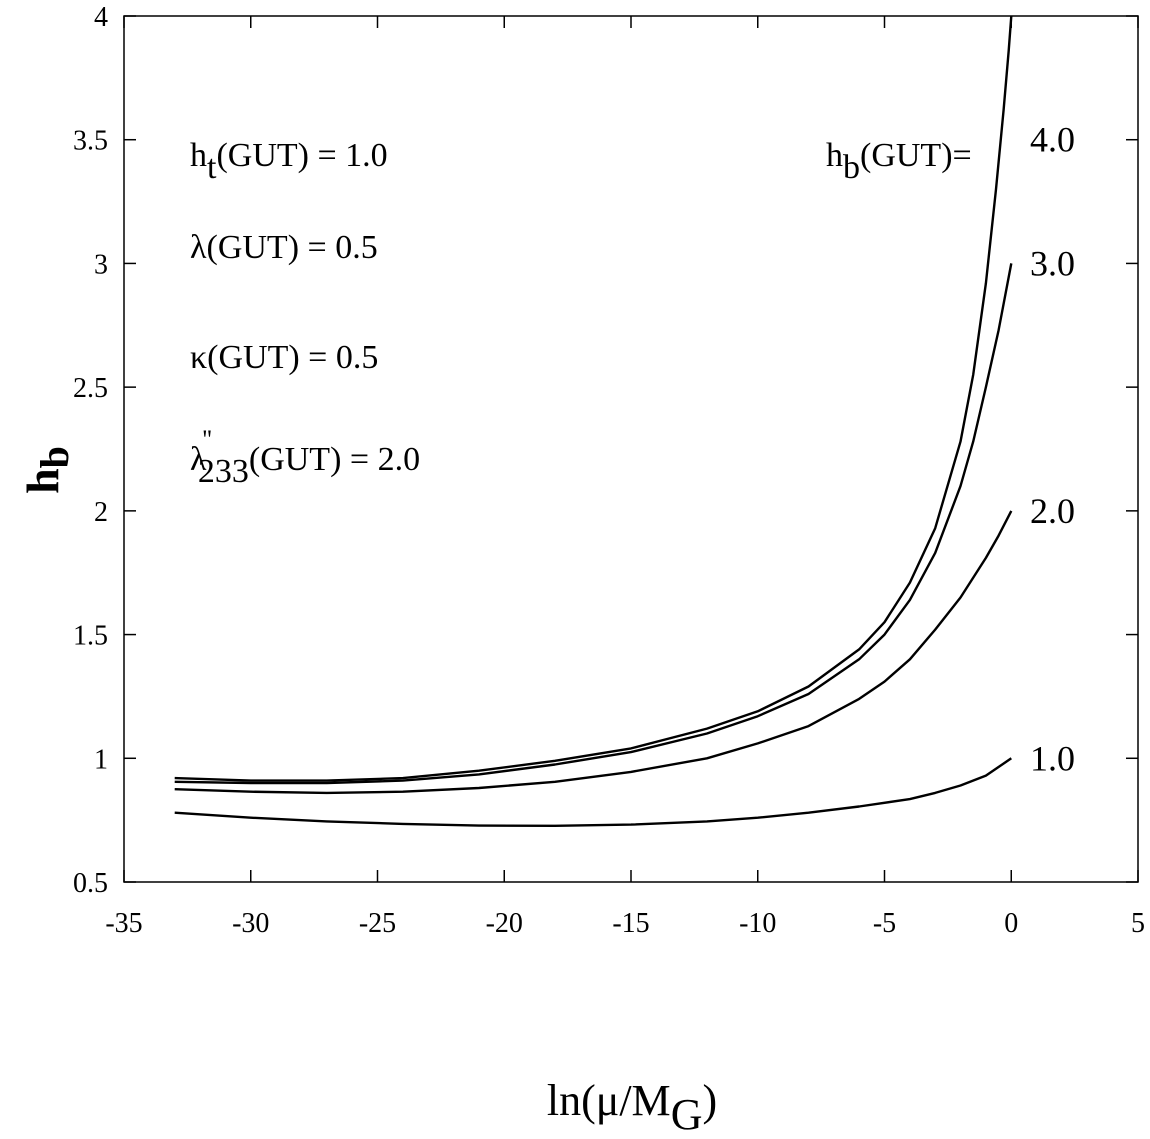 This screenshot has height=1139, width=1150. I want to click on y-axis-label: hb, so click(47, 470).